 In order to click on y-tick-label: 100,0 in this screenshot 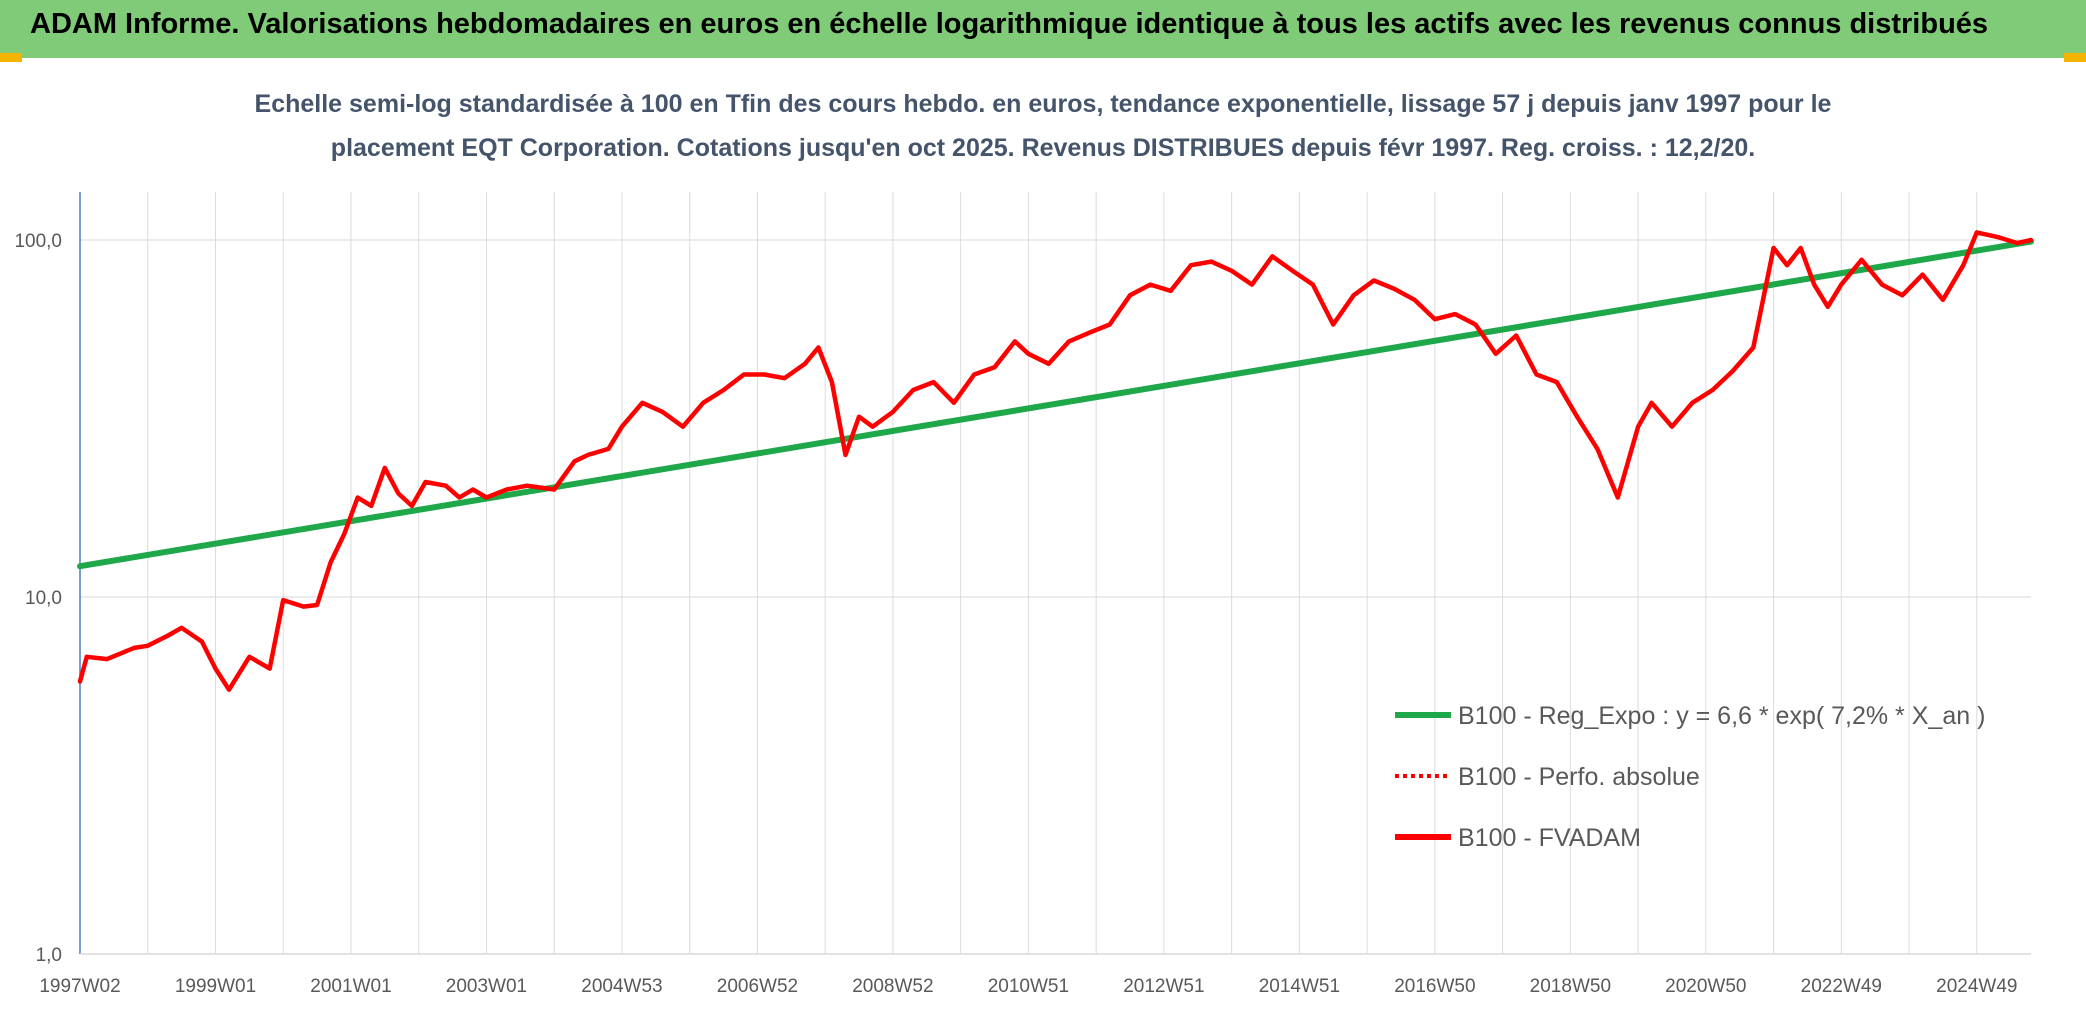, I will do `click(38, 241)`.